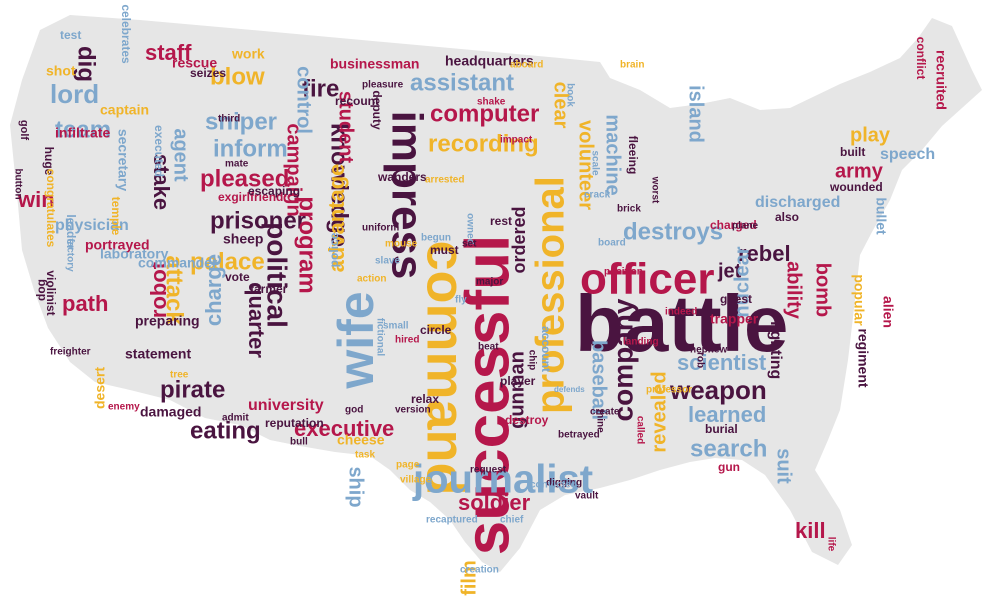 The width and height of the screenshot is (993, 606). I want to click on cloud-word: machine, so click(613, 154).